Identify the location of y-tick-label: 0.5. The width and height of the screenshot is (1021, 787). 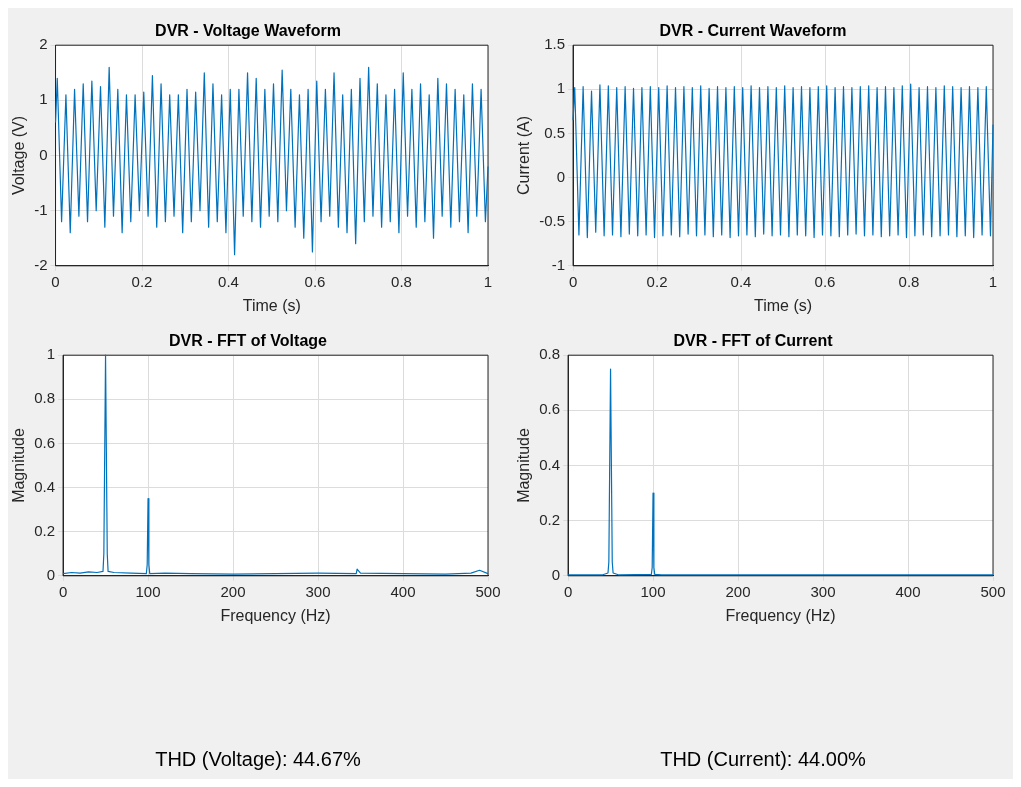
(555, 132).